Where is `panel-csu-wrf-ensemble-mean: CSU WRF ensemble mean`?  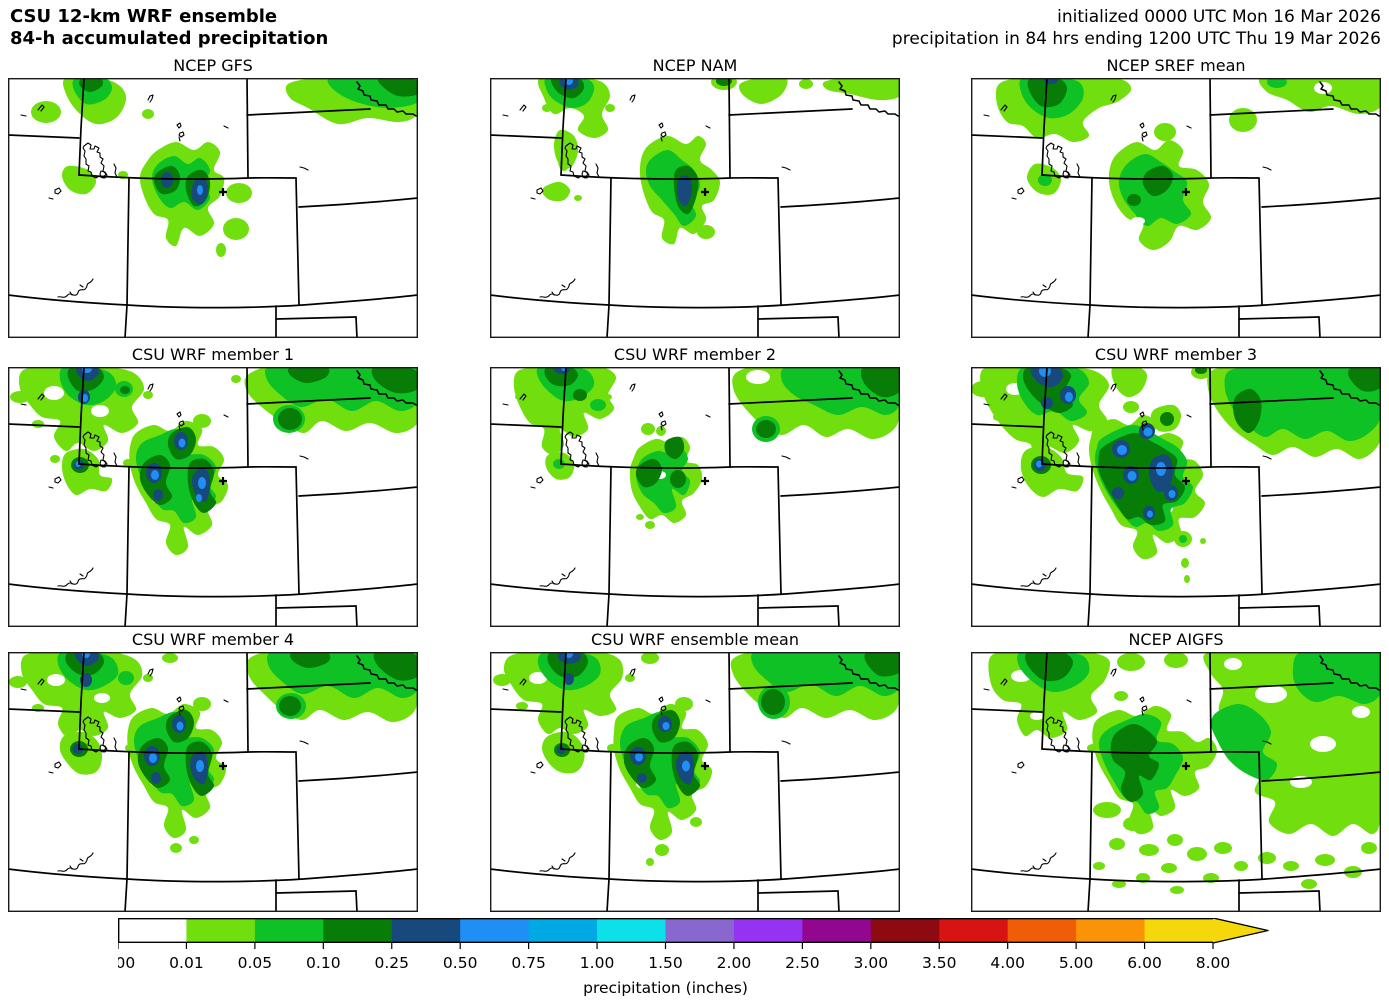
panel-csu-wrf-ensemble-mean: CSU WRF ensemble mean is located at coordinates (695, 771).